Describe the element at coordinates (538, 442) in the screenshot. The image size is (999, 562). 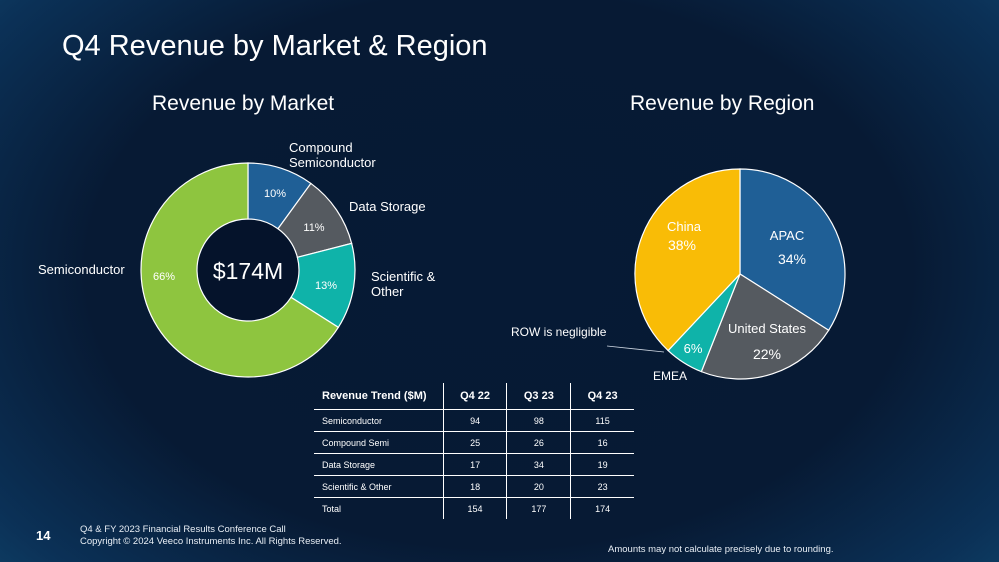
I see `table-cell-value: 26` at that location.